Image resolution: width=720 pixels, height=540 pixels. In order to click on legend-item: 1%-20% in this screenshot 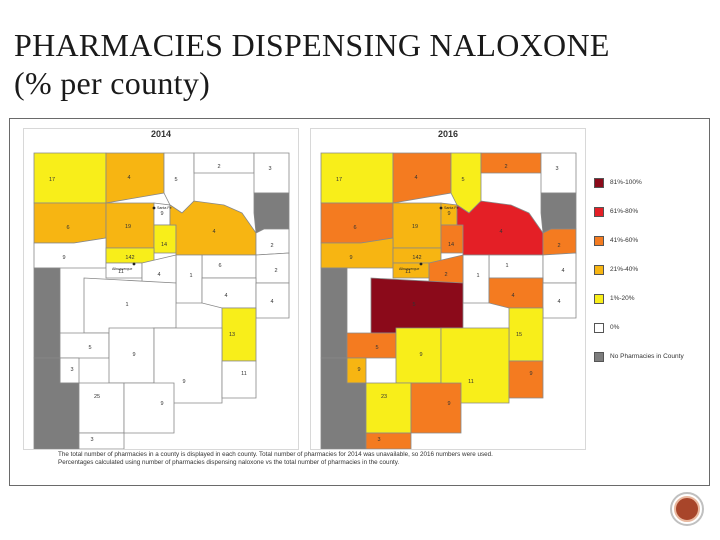, I will do `click(650, 300)`.